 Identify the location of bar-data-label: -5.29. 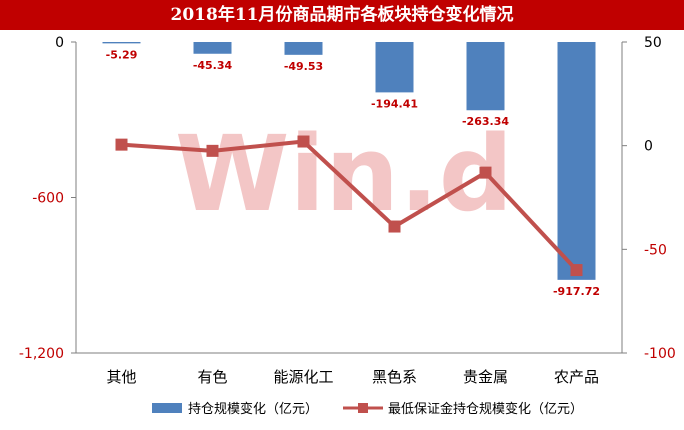
(122, 54).